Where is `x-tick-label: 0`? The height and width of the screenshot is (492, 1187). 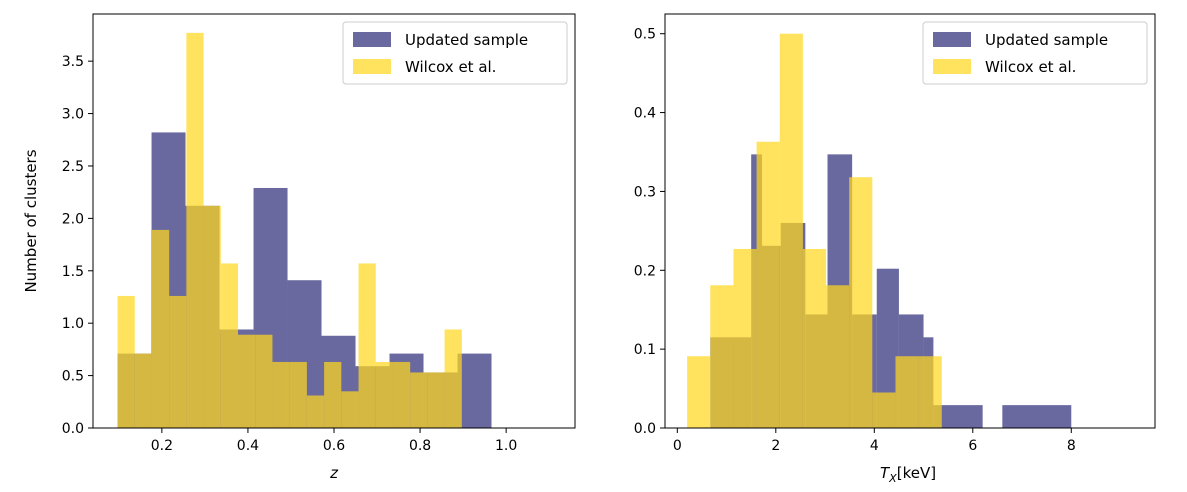
x-tick-label: 0 is located at coordinates (677, 446).